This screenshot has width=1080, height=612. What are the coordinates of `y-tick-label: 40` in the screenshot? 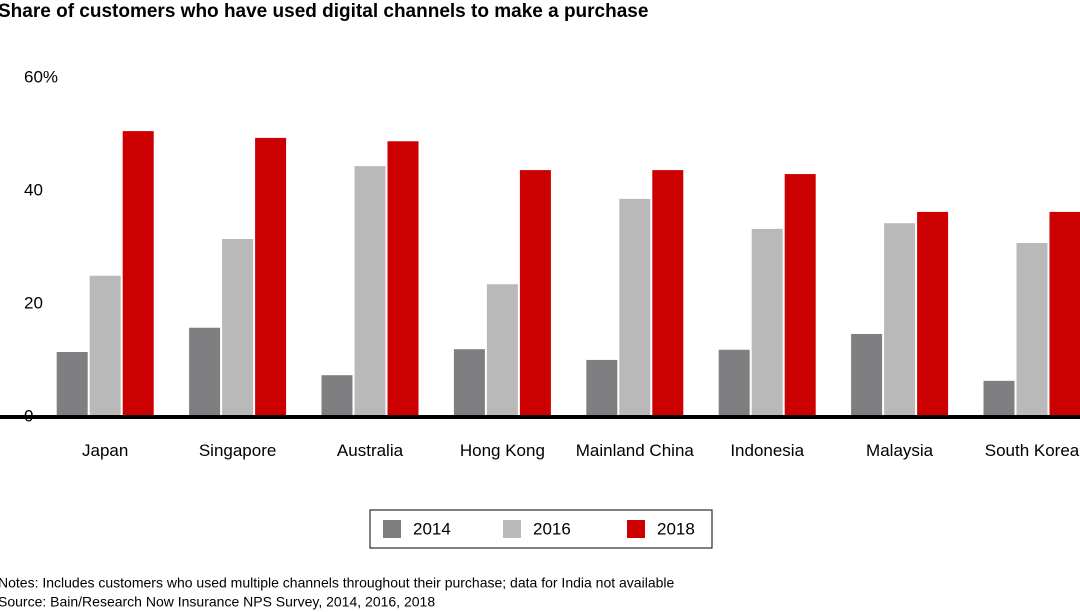 It's located at (33, 189).